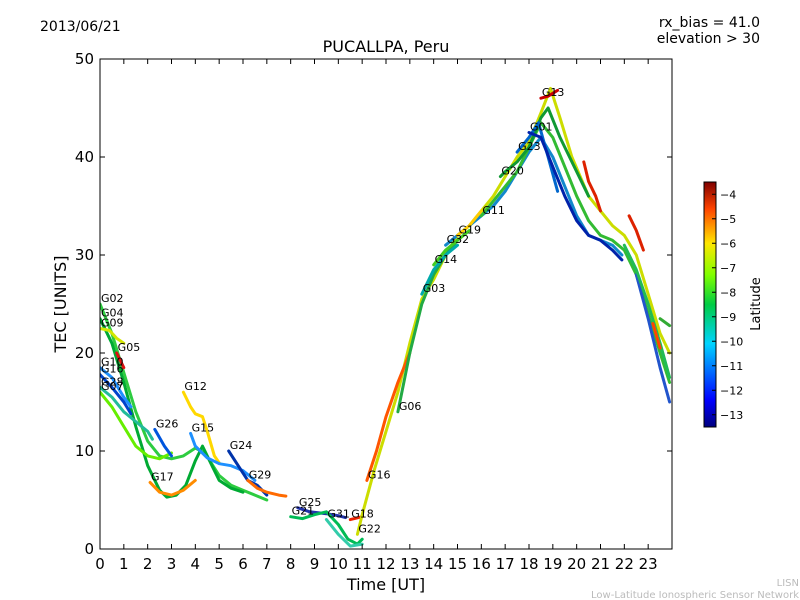 This screenshot has width=800, height=600. I want to click on x-tick-label: 1, so click(124, 564).